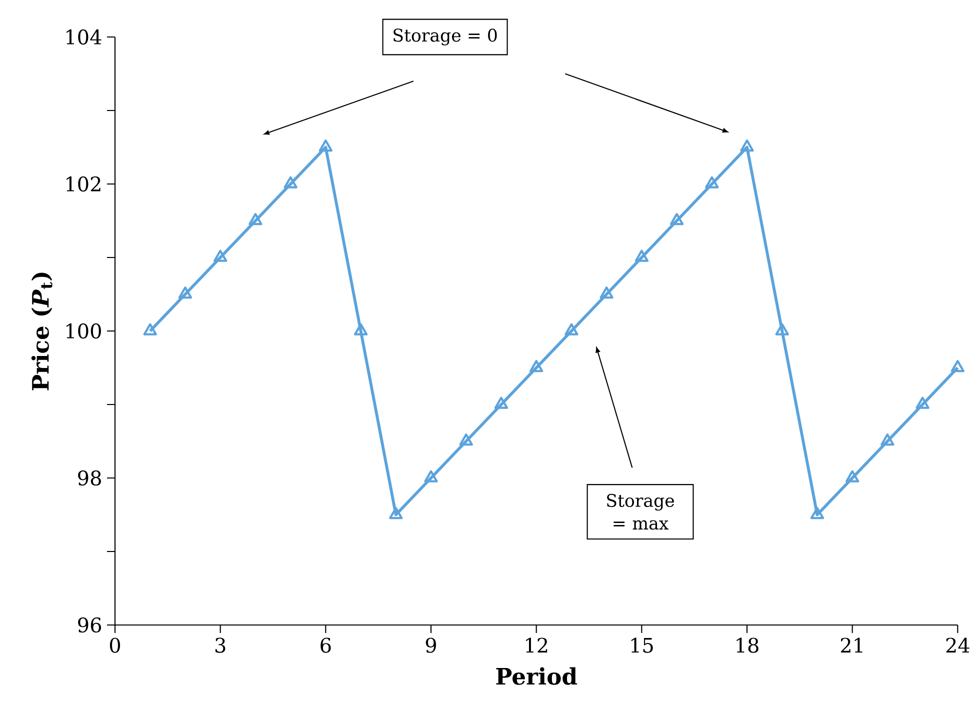 The width and height of the screenshot is (979, 713). I want to click on y-tick-label: 96, so click(90, 625).